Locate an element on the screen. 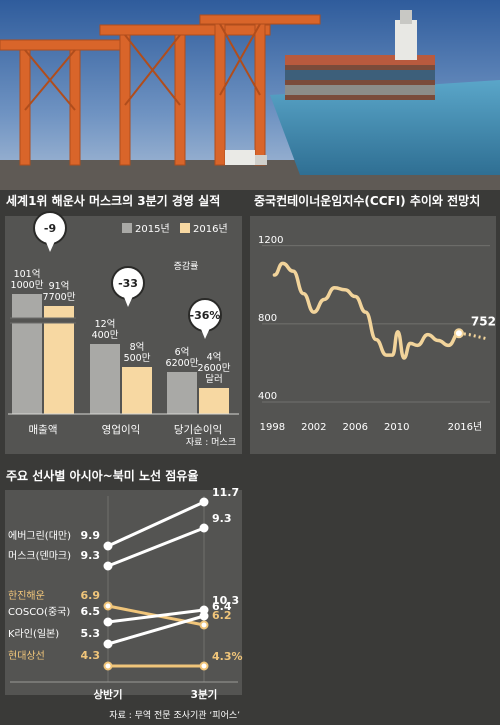 This screenshot has width=500, height=725. share-value-start-2: 6.9 is located at coordinates (91, 595).